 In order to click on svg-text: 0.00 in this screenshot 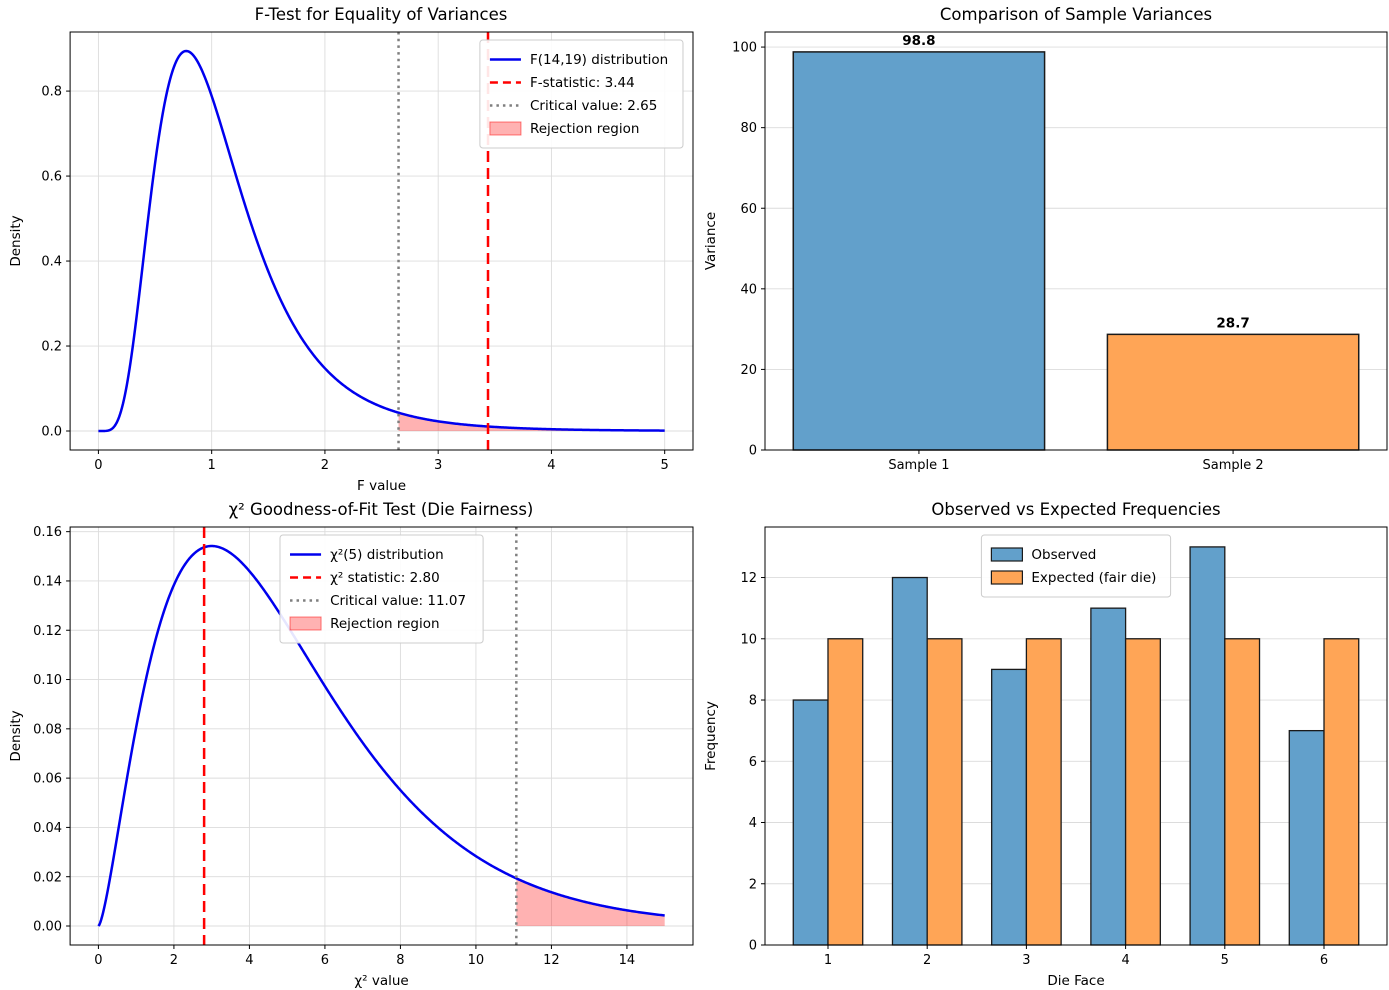, I will do `click(47, 927)`.